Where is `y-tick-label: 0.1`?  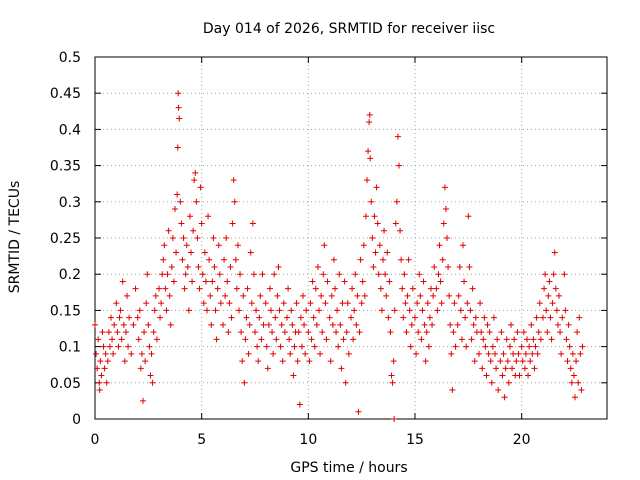 y-tick-label: 0.1 is located at coordinates (70, 348).